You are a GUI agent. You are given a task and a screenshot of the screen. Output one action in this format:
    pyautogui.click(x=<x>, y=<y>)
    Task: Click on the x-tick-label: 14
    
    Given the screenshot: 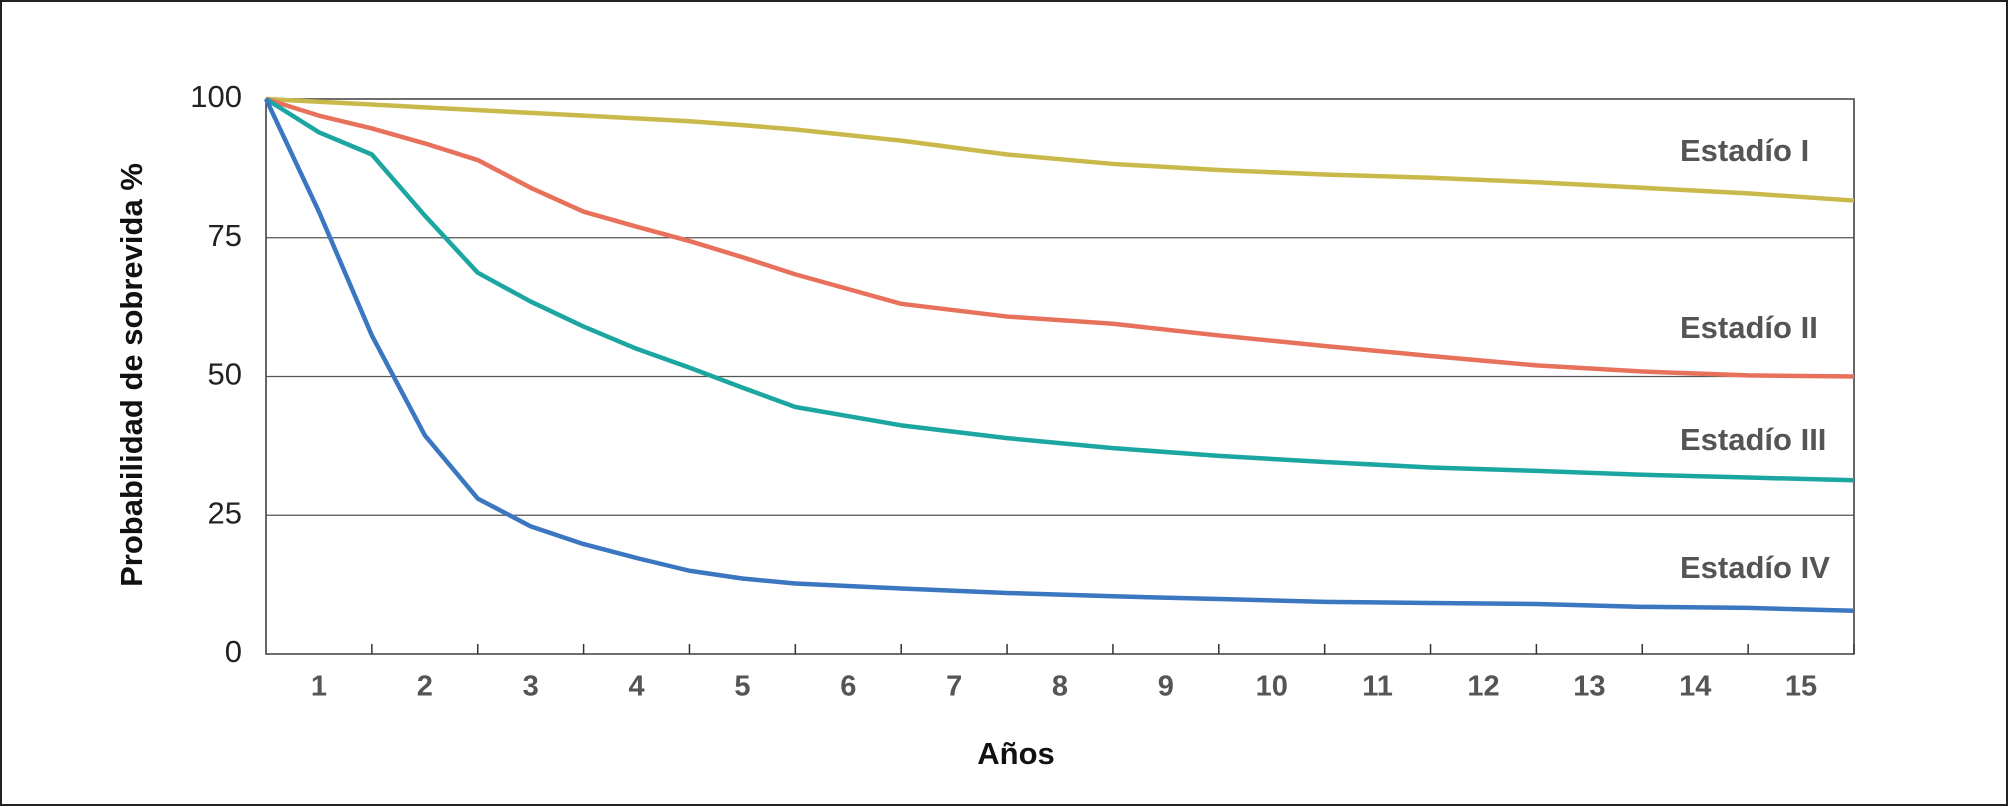 What is the action you would take?
    pyautogui.click(x=1695, y=687)
    